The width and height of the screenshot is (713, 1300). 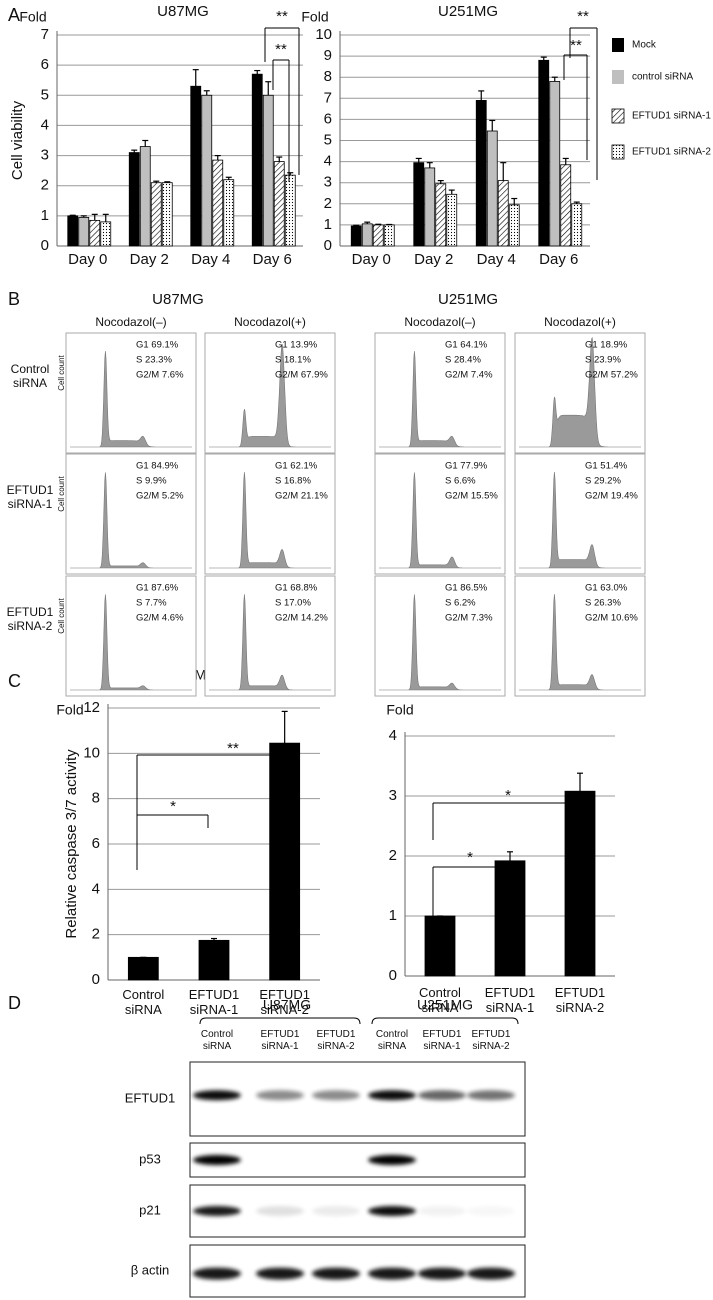 I want to click on phase-stat: G2/M 7.4%, so click(x=469, y=375).